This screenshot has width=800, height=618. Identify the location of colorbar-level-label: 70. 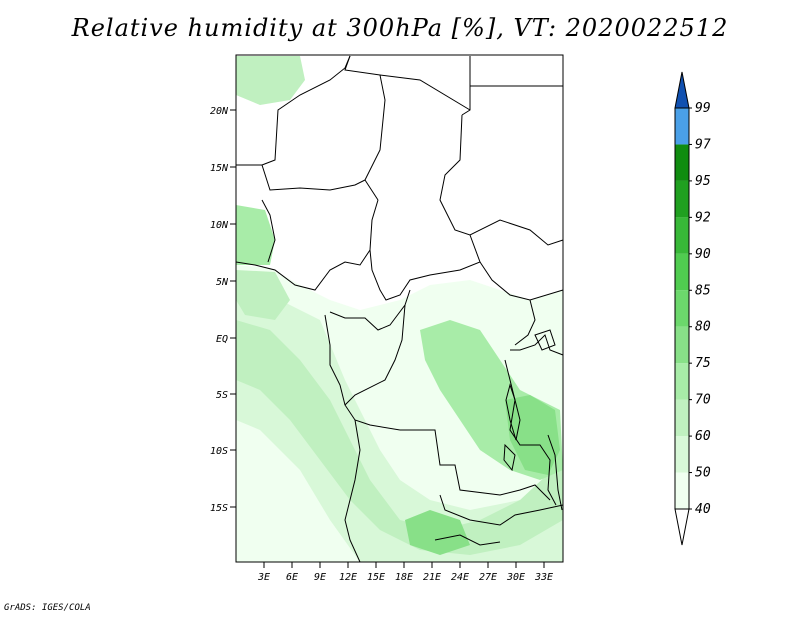
(703, 400).